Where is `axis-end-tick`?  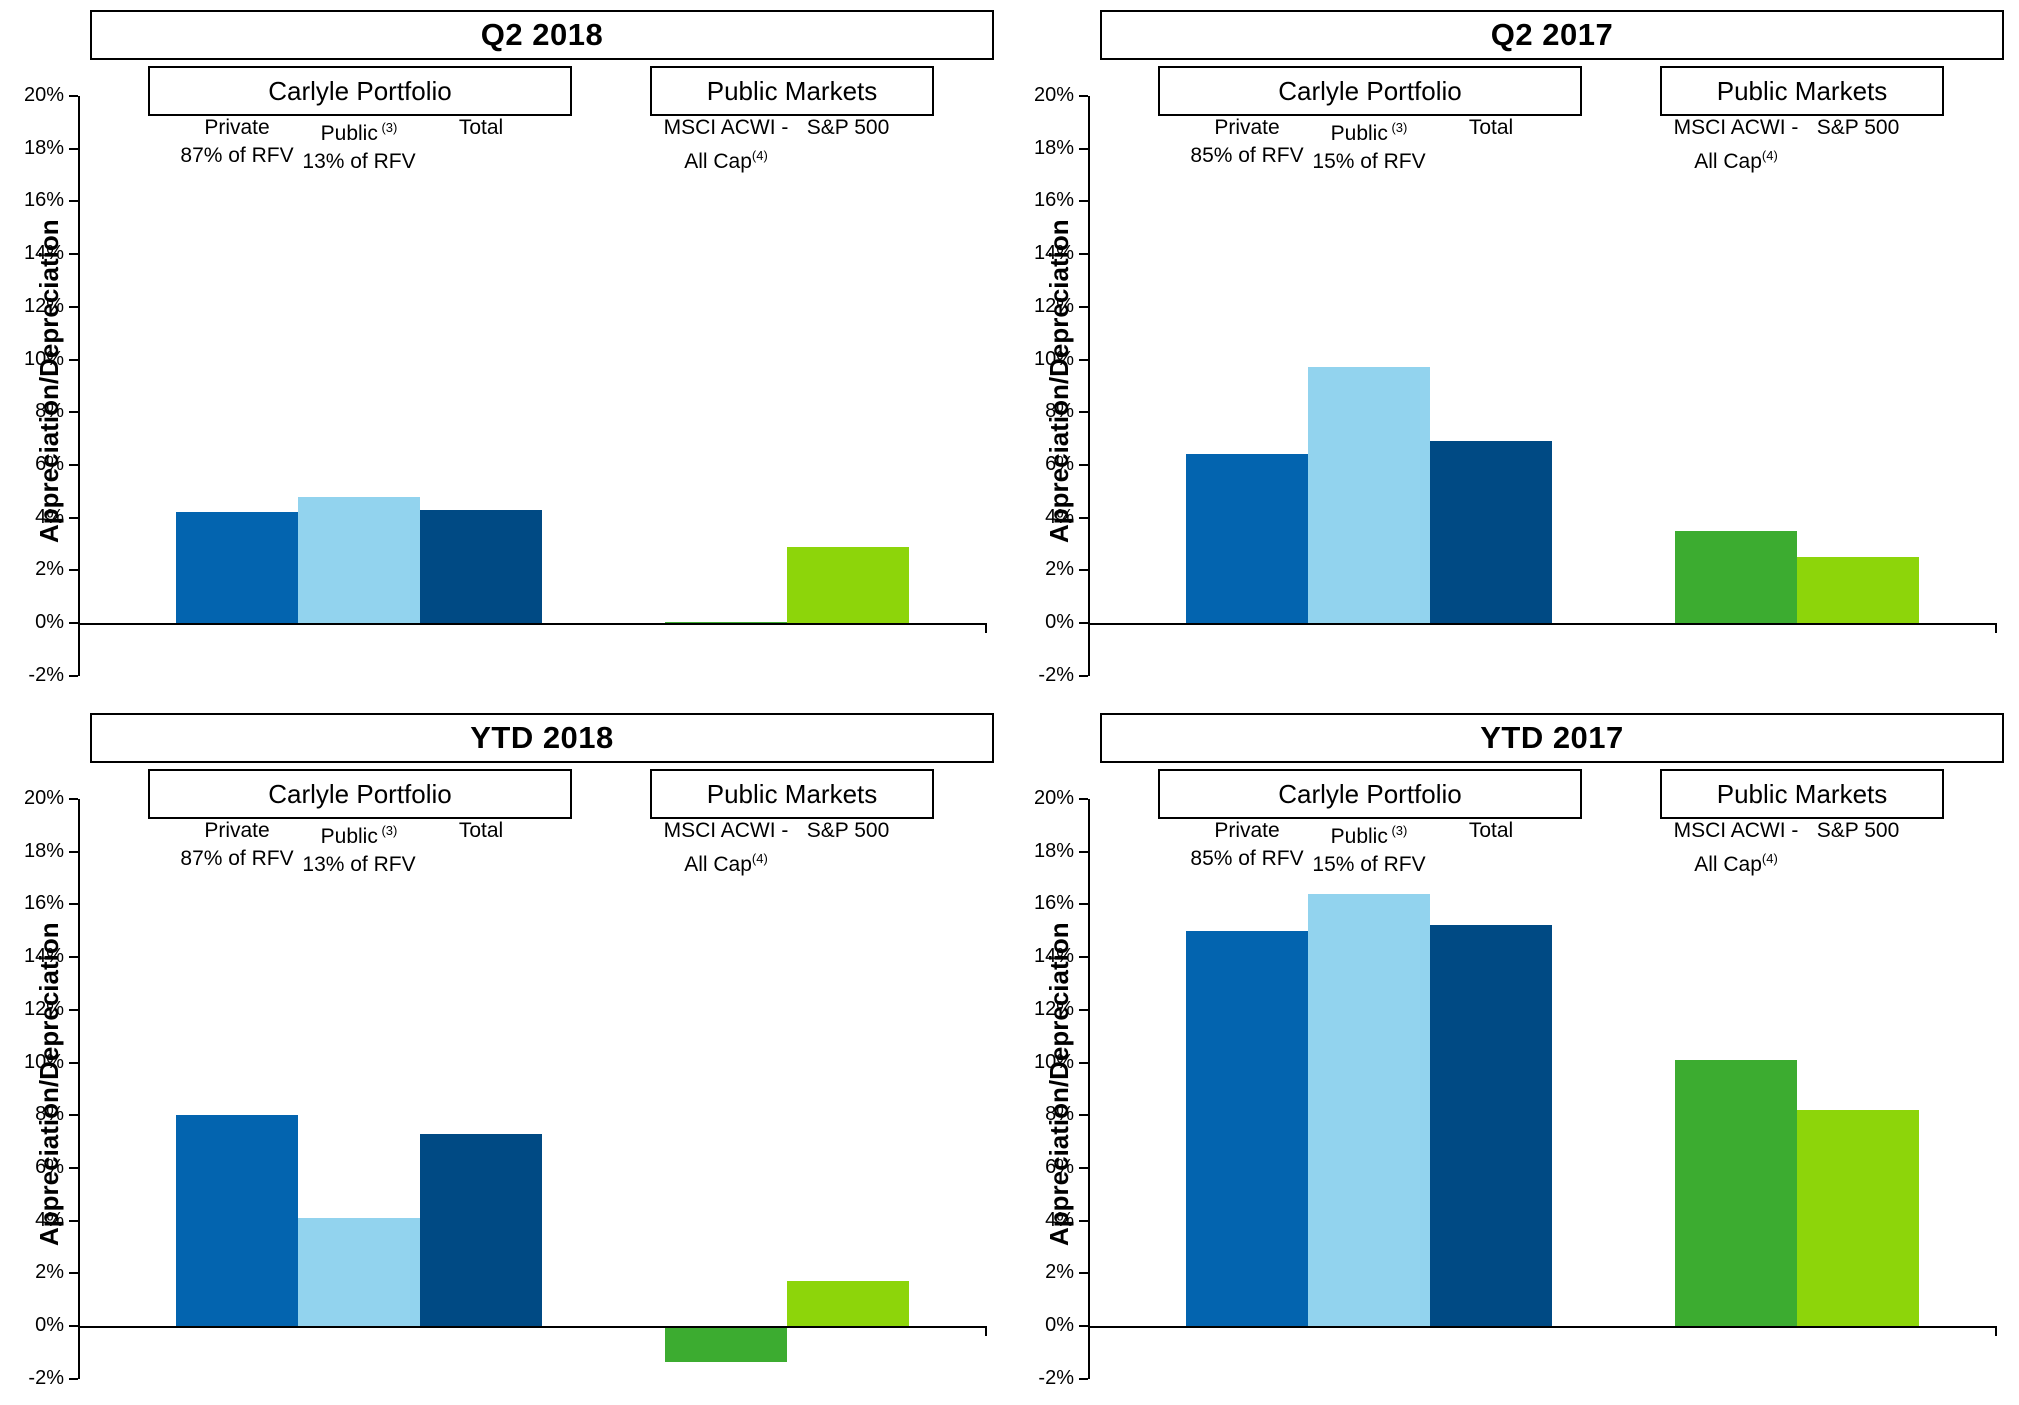
axis-end-tick is located at coordinates (1996, 628).